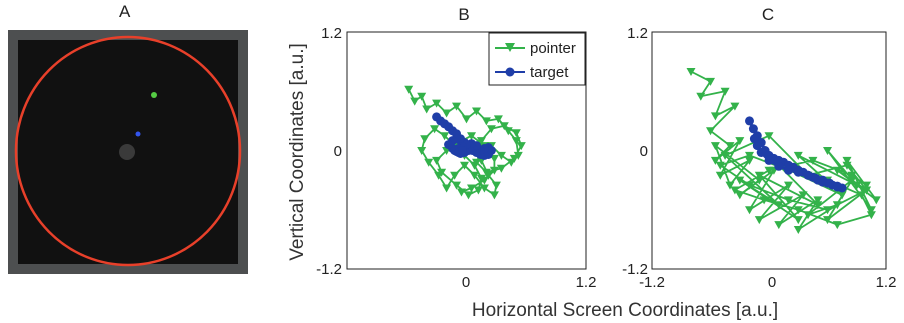 This screenshot has width=904, height=323. I want to click on legend-pointer-label: pointer, so click(553, 48).